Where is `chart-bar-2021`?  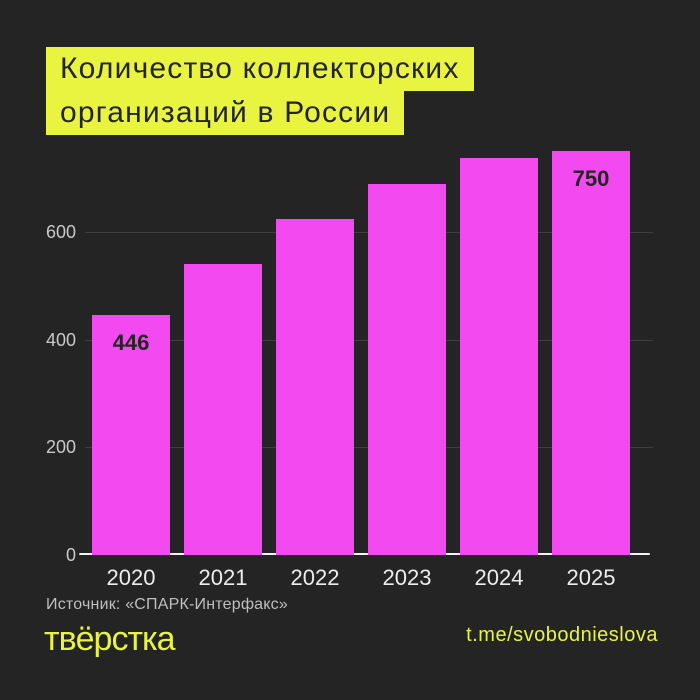 chart-bar-2021 is located at coordinates (223, 409).